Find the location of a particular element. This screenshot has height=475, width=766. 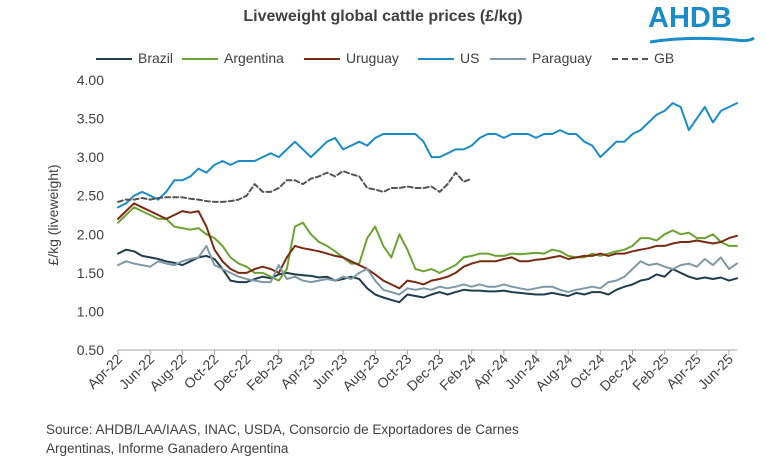

x-tick-label: Aug-23 is located at coordinates (360, 372).